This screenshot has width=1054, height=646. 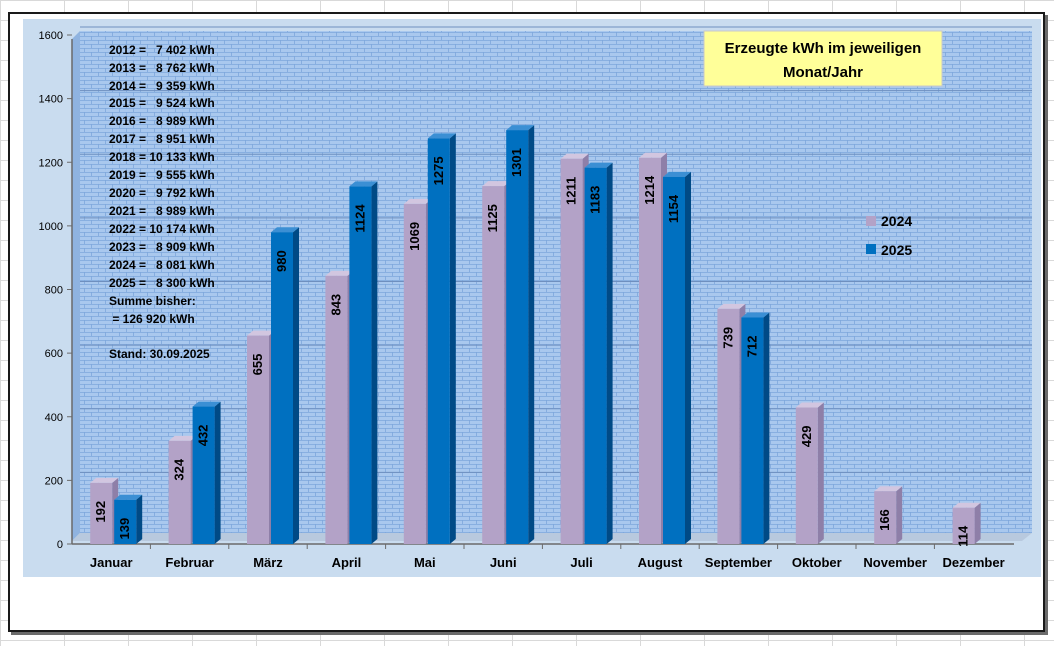 I want to click on bar-value-label: 166, so click(x=884, y=520).